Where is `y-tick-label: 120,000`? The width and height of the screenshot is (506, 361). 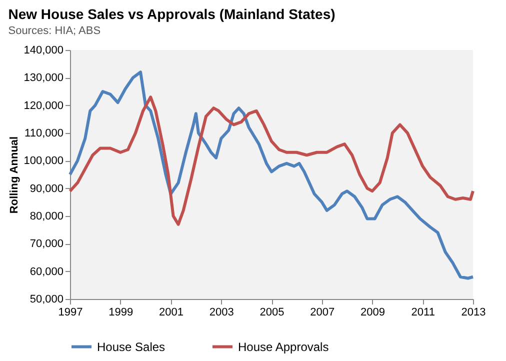
y-tick-label: 120,000 is located at coordinates (44, 106).